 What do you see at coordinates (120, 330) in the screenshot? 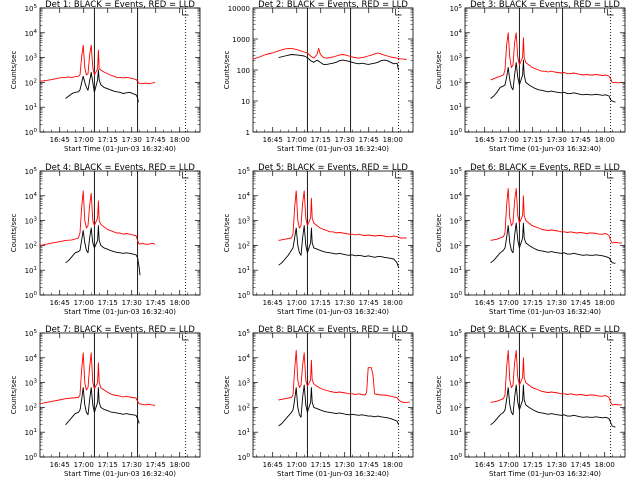
I see `panel-title: Det 7: BLACK = Events, RED = LLD` at bounding box center [120, 330].